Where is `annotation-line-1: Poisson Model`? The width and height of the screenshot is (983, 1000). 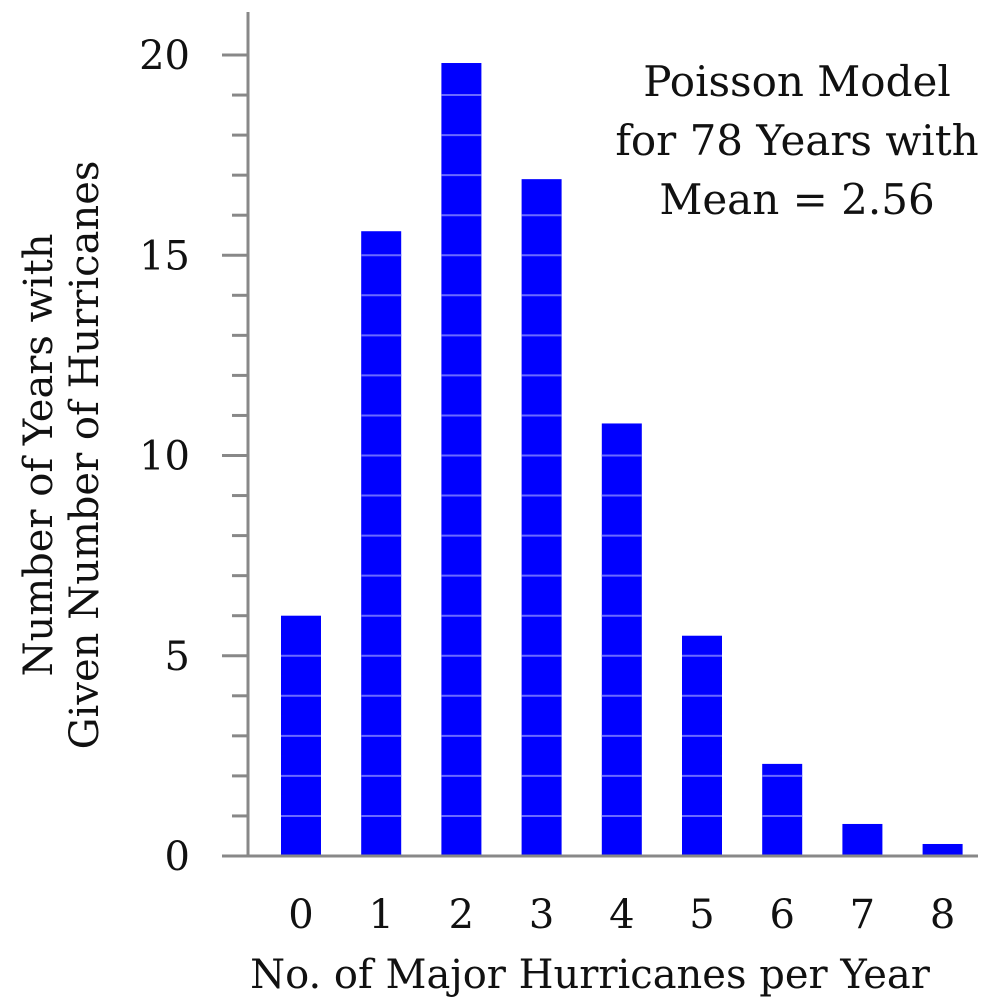
annotation-line-1: Poisson Model is located at coordinates (797, 81).